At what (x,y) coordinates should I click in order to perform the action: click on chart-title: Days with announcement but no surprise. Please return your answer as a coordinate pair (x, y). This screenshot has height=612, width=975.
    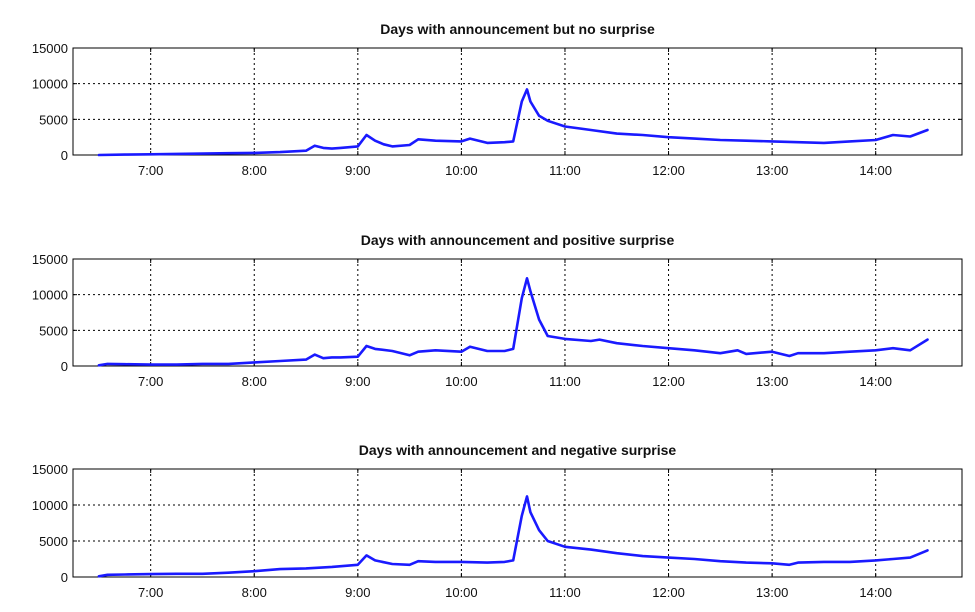
    Looking at the image, I should click on (517, 29).